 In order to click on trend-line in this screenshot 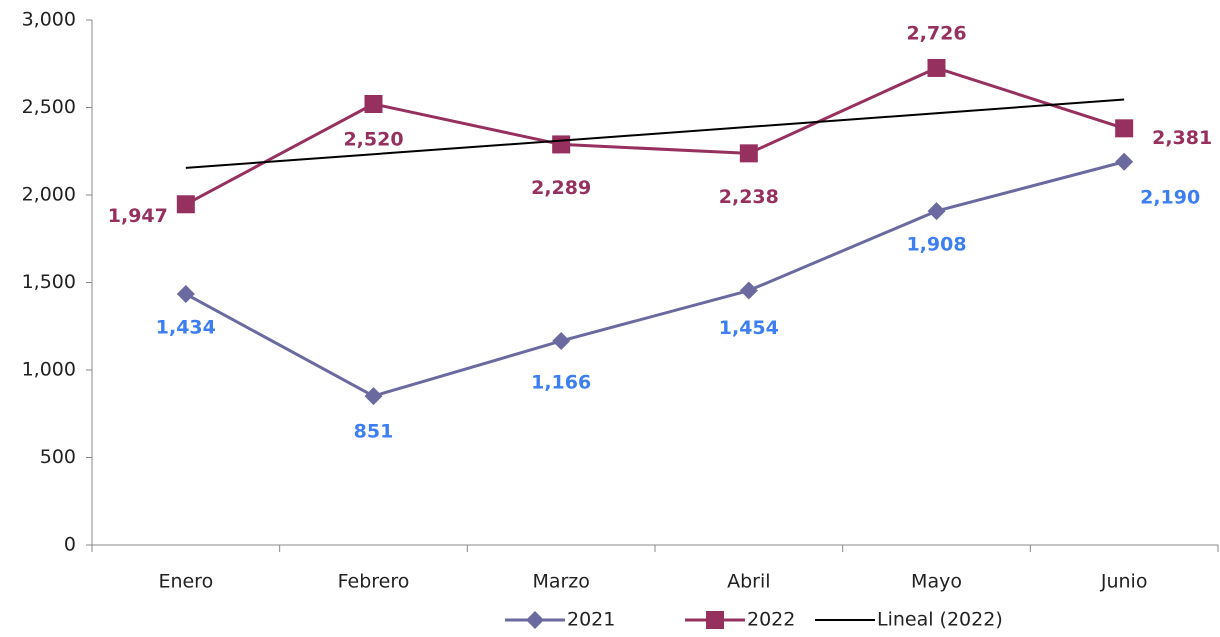, I will do `click(655, 133)`.